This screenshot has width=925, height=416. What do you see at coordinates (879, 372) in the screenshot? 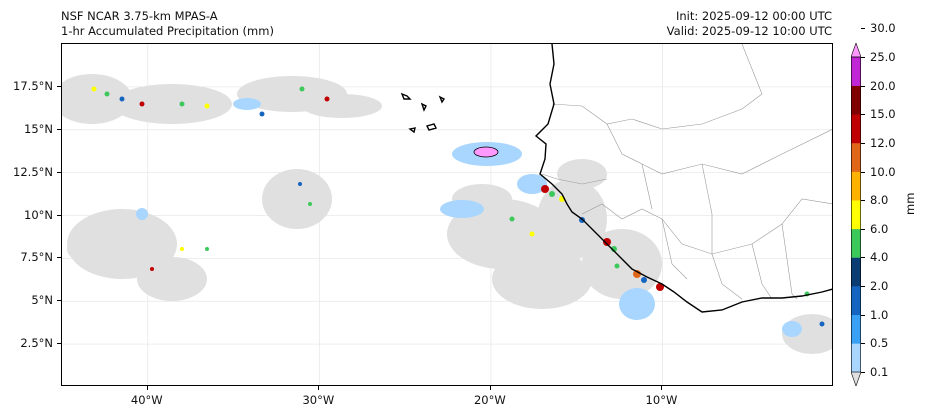
I see `colorbar-level-label: 0.1` at bounding box center [879, 372].